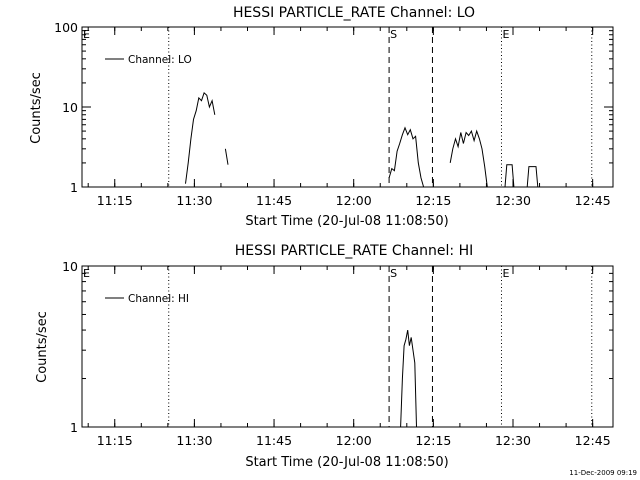 This screenshot has height=480, width=640. Describe the element at coordinates (70, 107) in the screenshot. I see `lo-y-tick-label: 10` at that location.